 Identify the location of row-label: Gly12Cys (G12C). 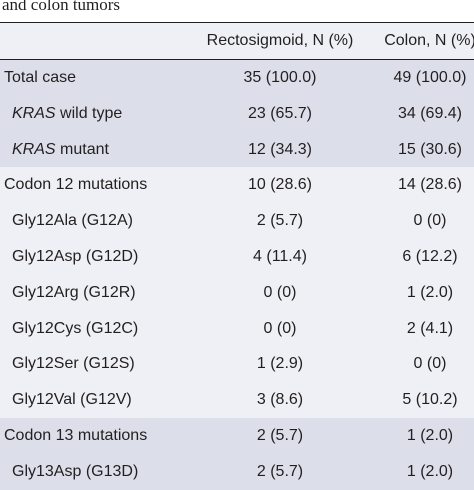
(75, 329).